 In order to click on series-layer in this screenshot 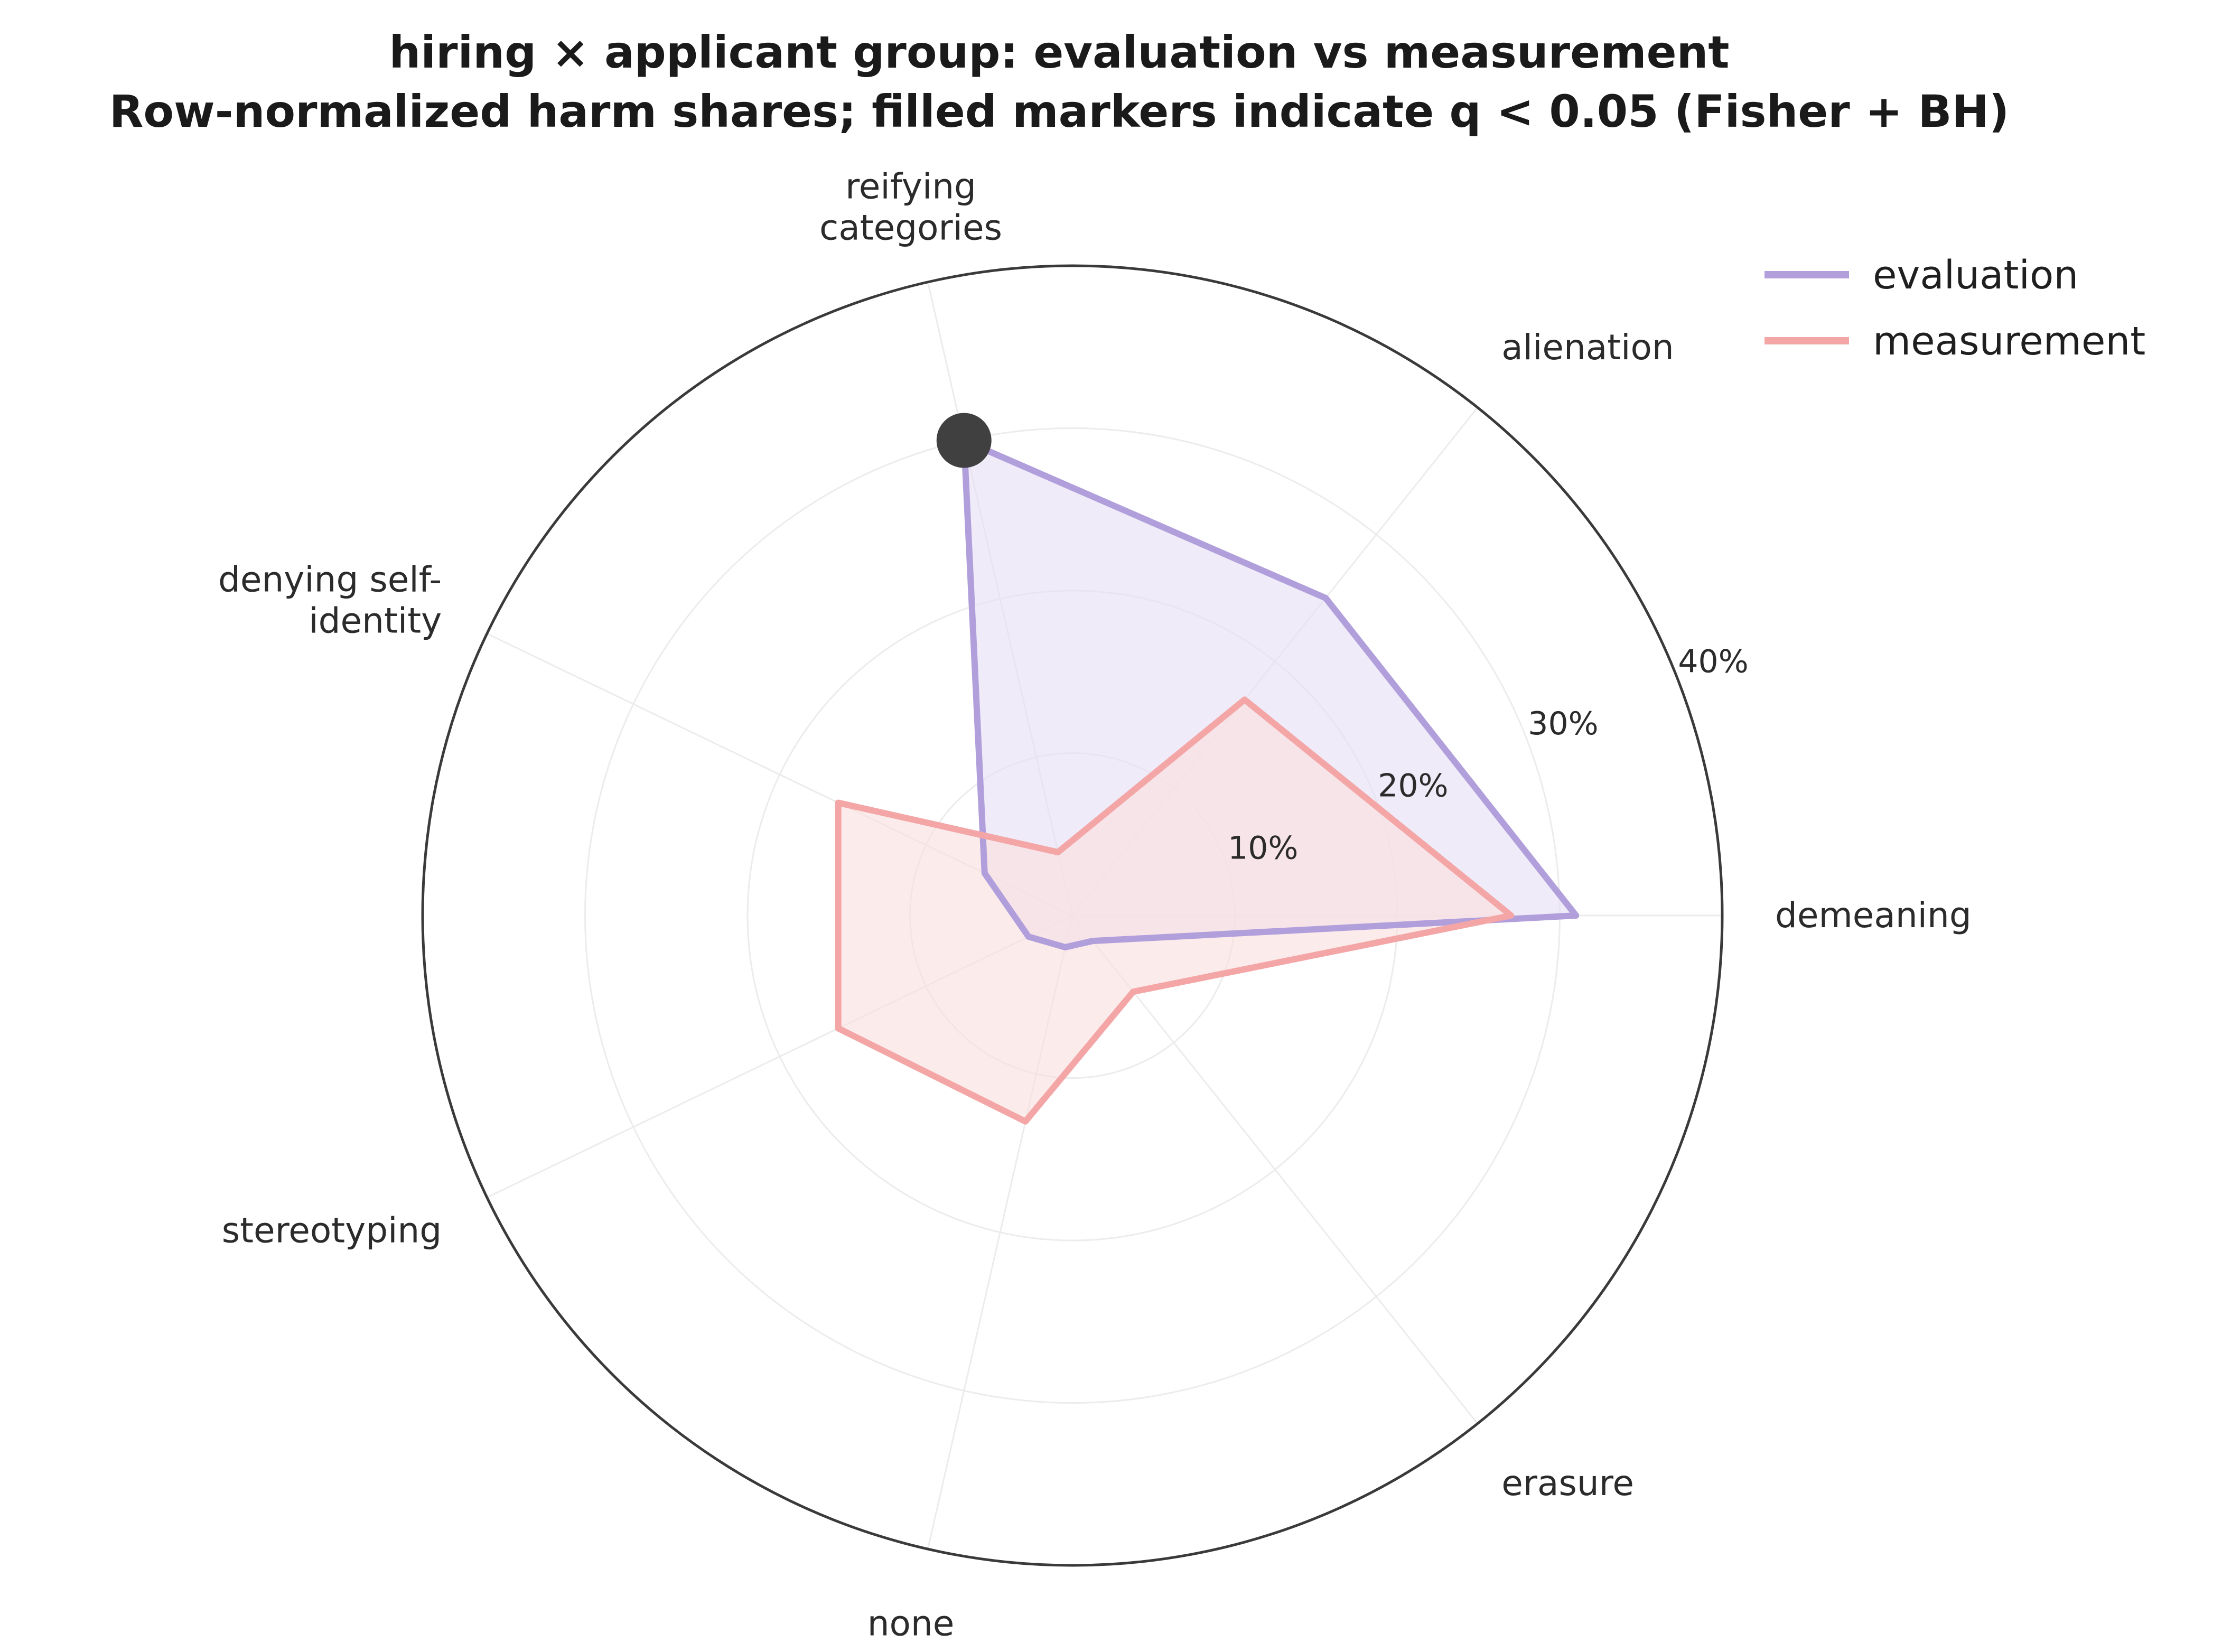, I will do `click(1207, 769)`.